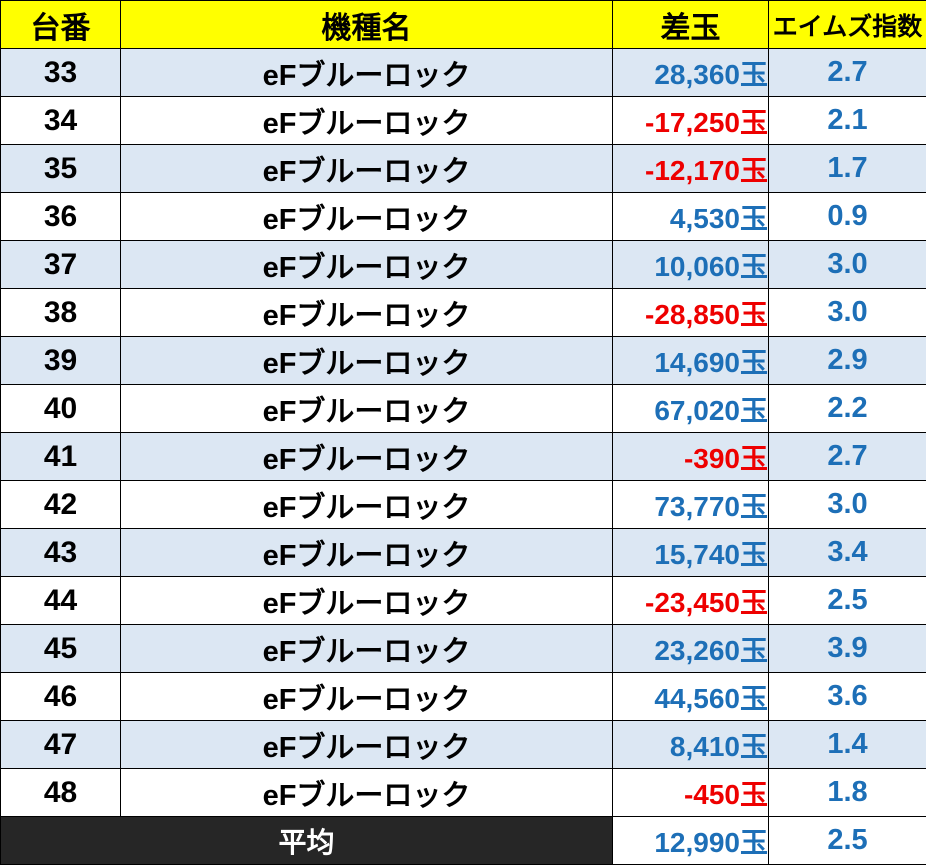  What do you see at coordinates (690, 648) in the screenshot?
I see `cell-sadama: 23,260玉` at bounding box center [690, 648].